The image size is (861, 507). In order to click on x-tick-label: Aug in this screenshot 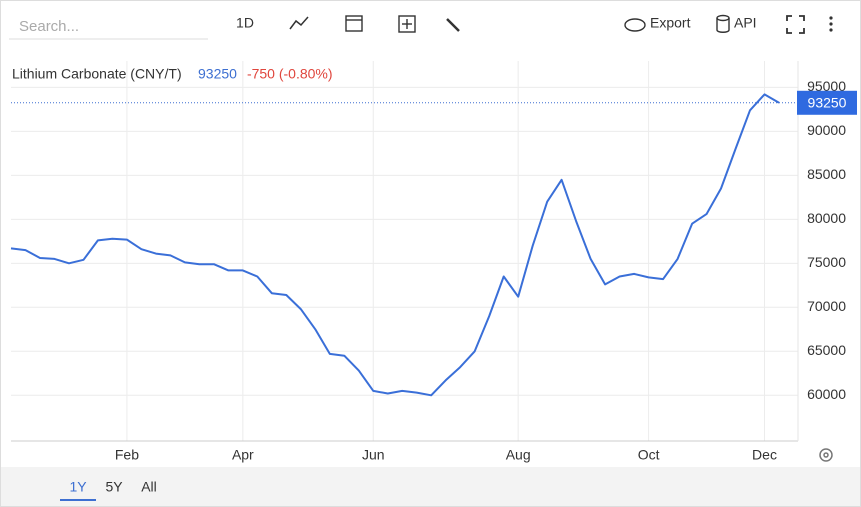, I will do `click(518, 455)`.